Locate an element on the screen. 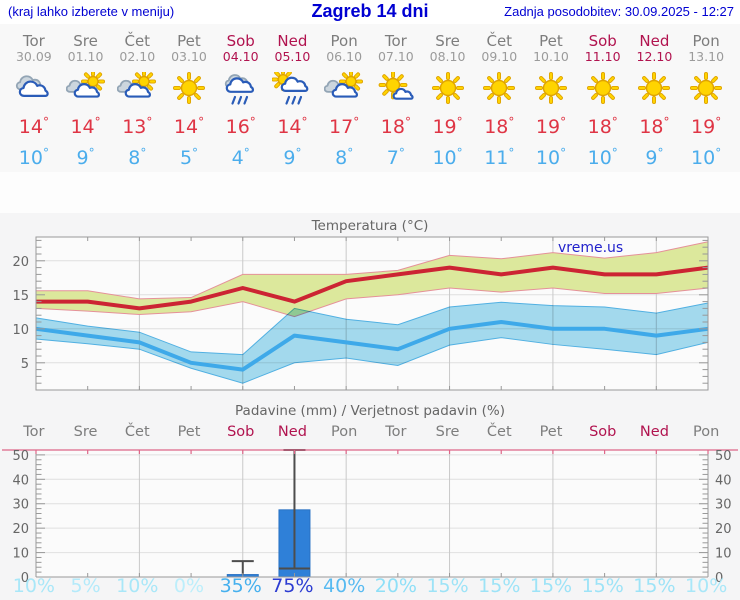 The width and height of the screenshot is (740, 600). vreme-us-link: vreme.us is located at coordinates (591, 248).